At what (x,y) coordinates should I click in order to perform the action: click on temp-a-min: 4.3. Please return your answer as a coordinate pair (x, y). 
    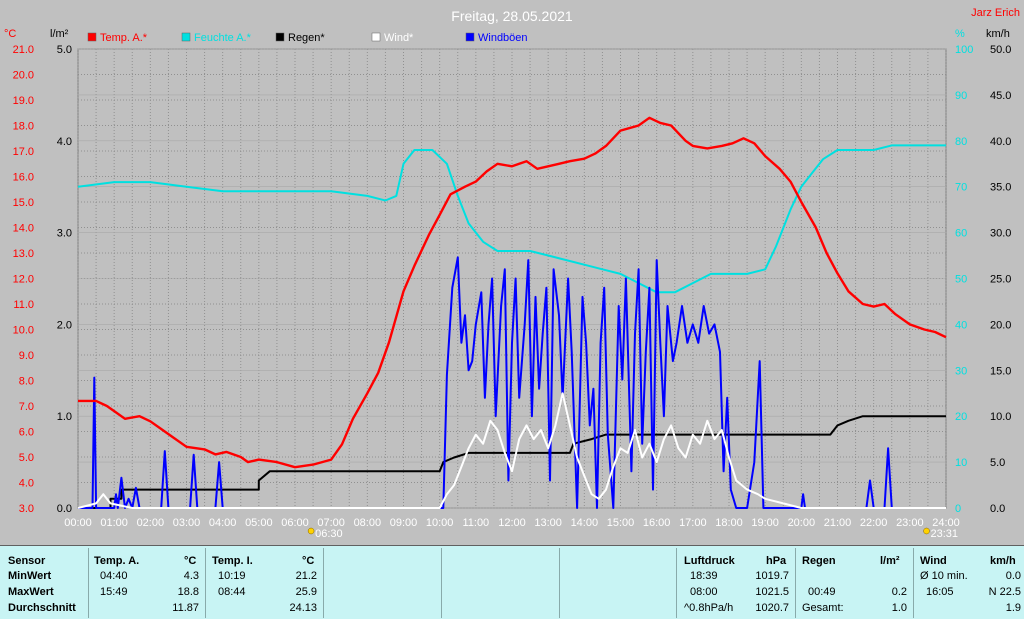
    Looking at the image, I should click on (191, 576).